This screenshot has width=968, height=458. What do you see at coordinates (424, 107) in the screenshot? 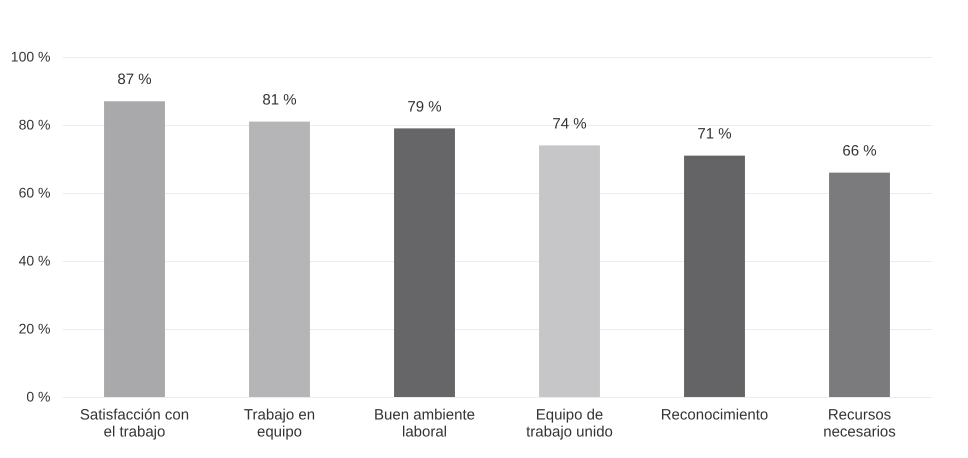
I see `data-label: 79 %` at bounding box center [424, 107].